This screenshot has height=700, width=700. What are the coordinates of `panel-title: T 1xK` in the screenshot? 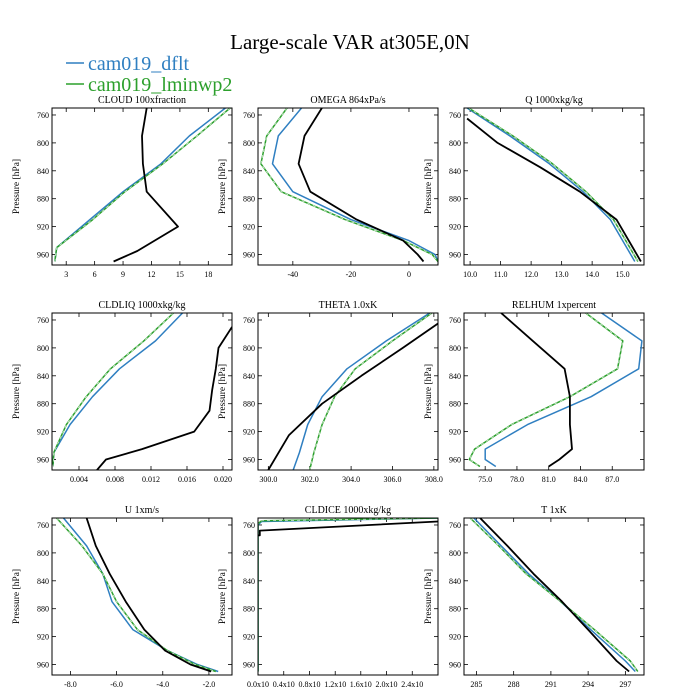 It's located at (554, 510).